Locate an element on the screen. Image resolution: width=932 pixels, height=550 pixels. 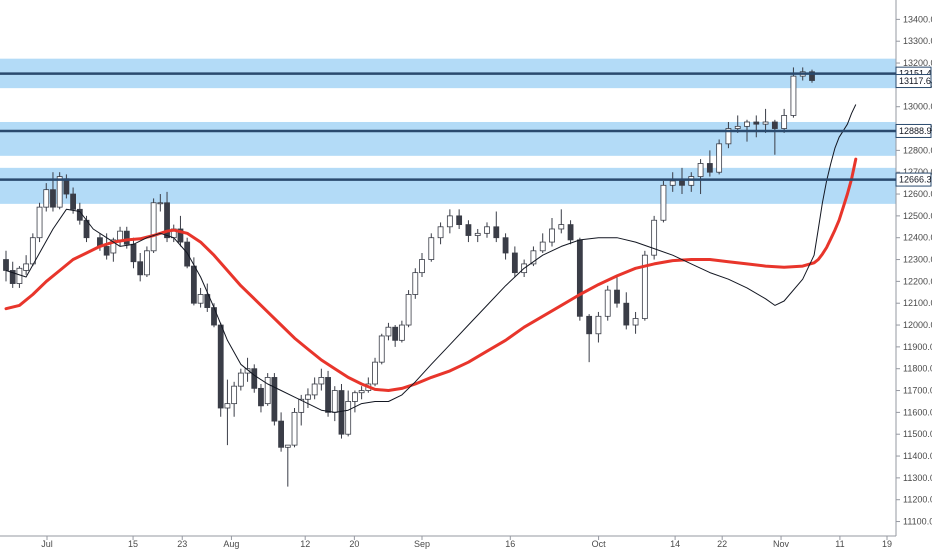
price-tick-label: 11700.0 is located at coordinates (917, 391).